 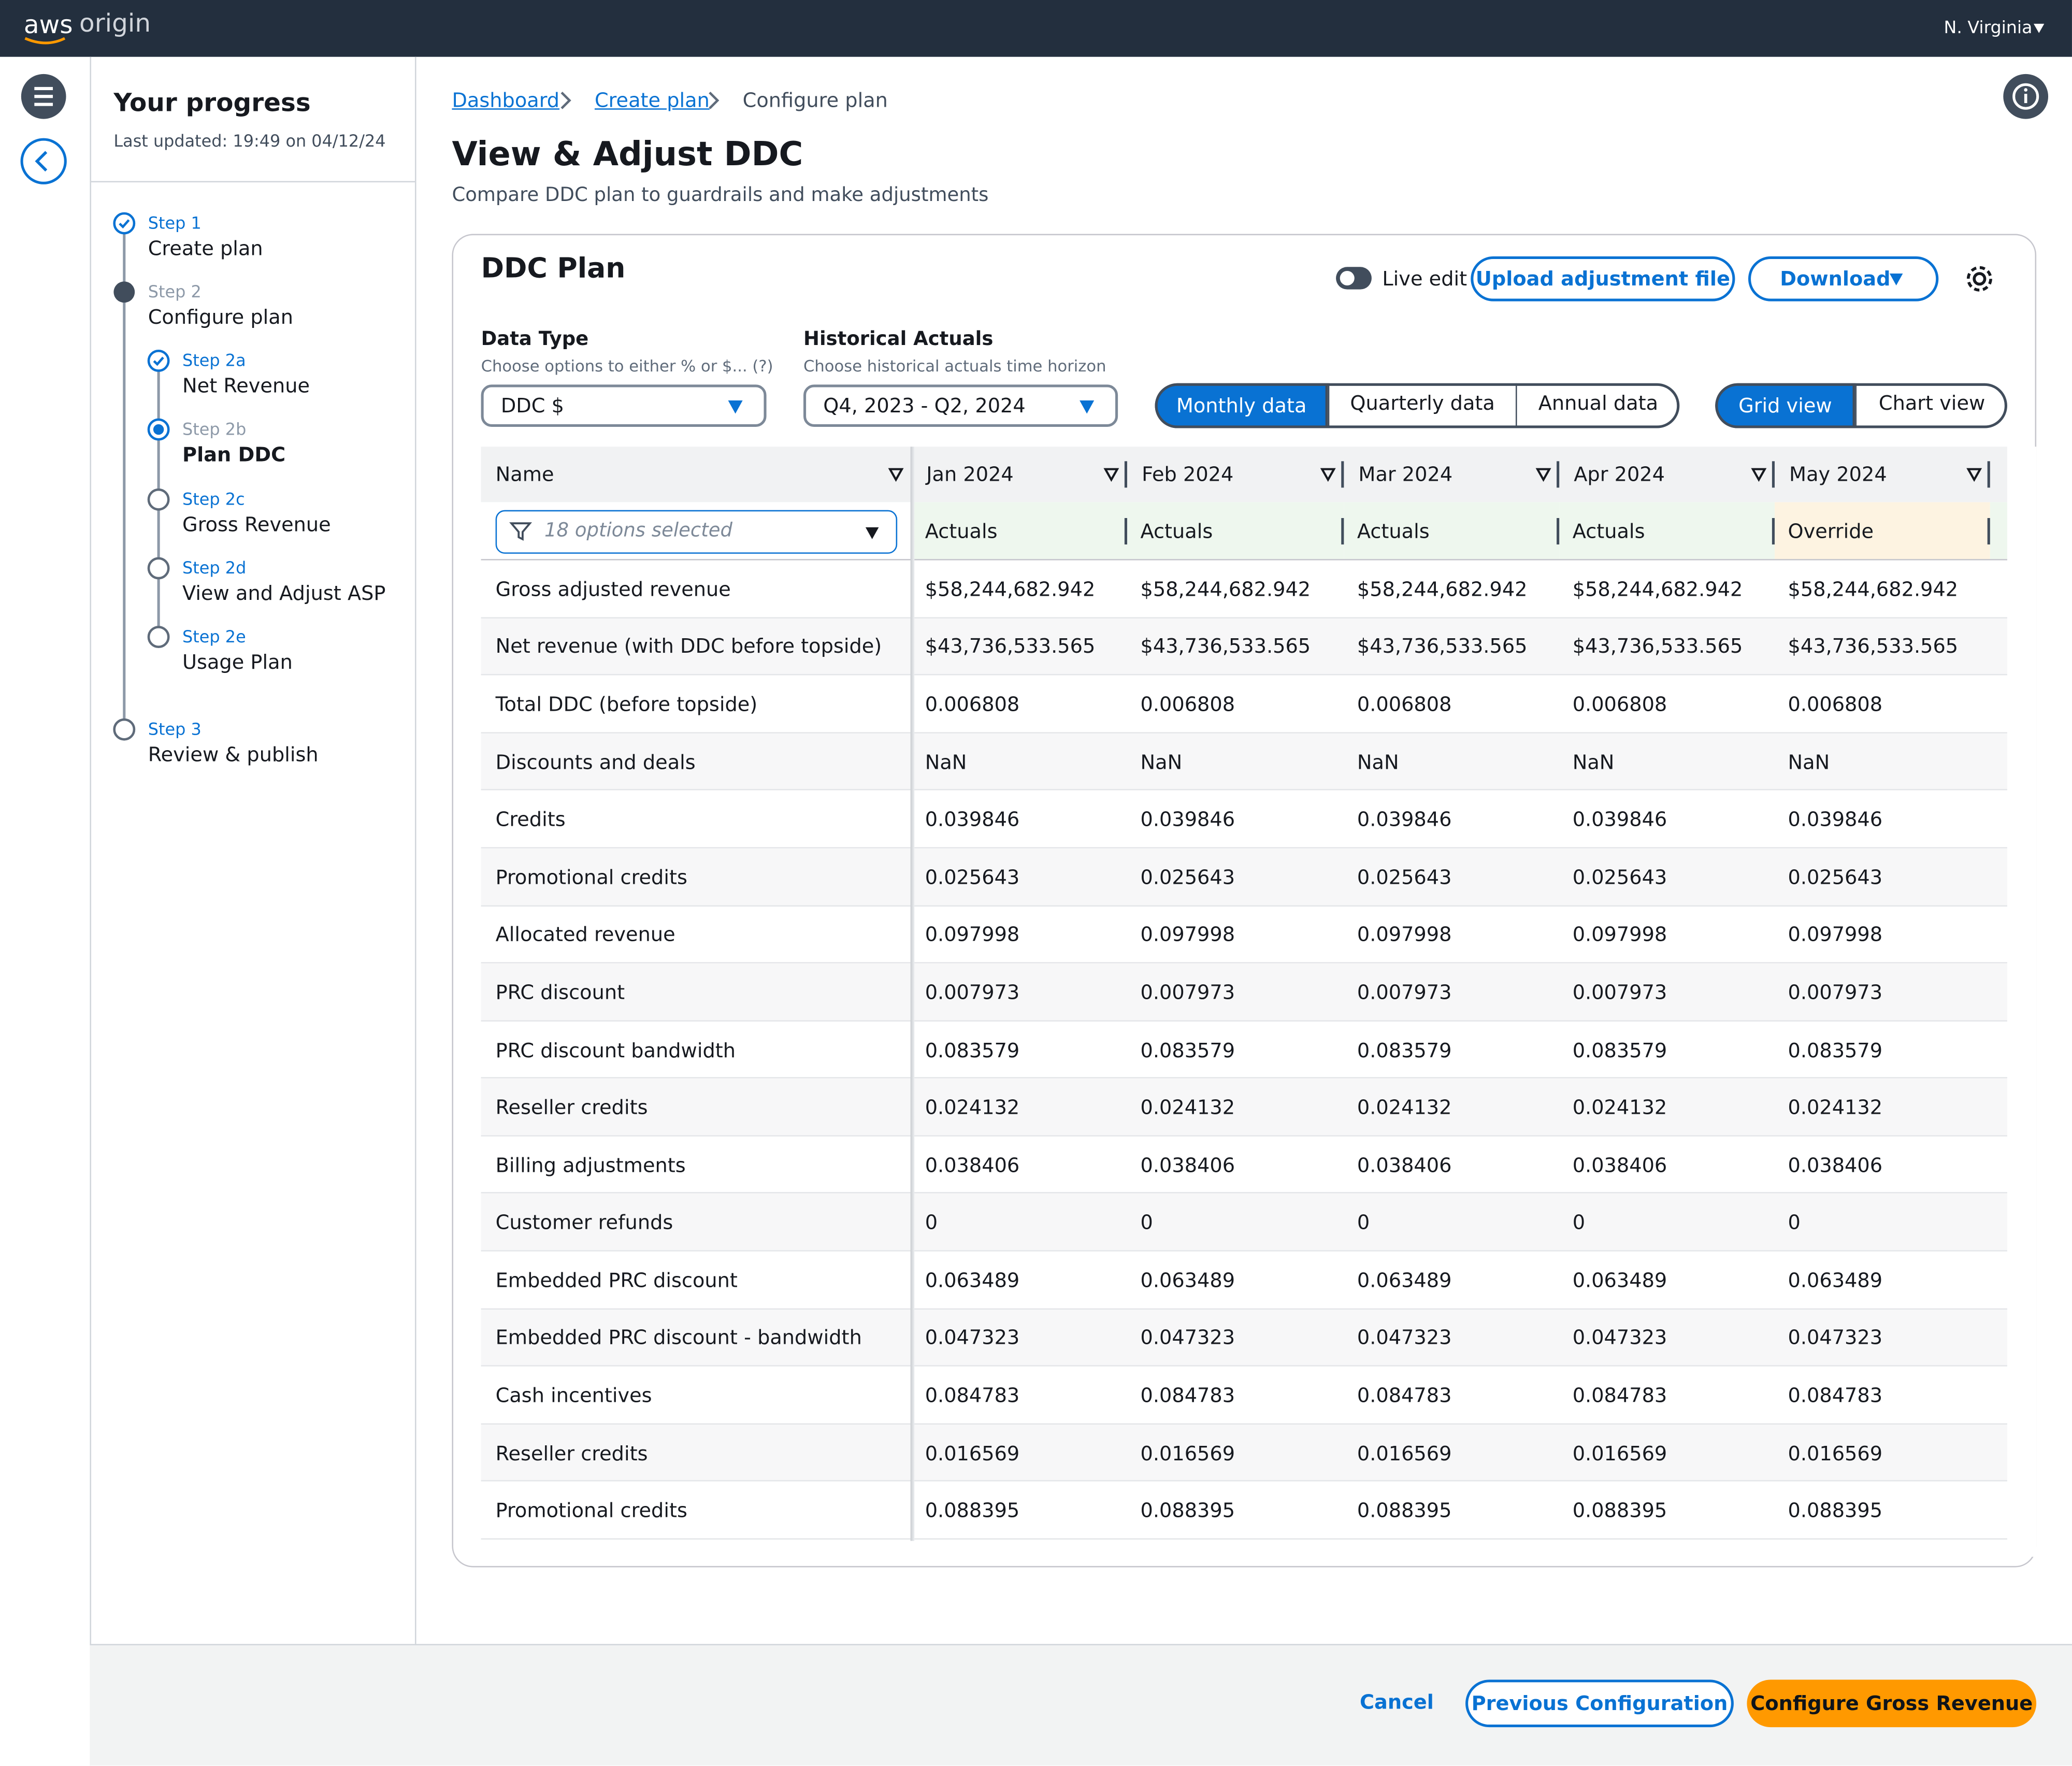 I want to click on cancel-button: Cancel, so click(x=1396, y=1702).